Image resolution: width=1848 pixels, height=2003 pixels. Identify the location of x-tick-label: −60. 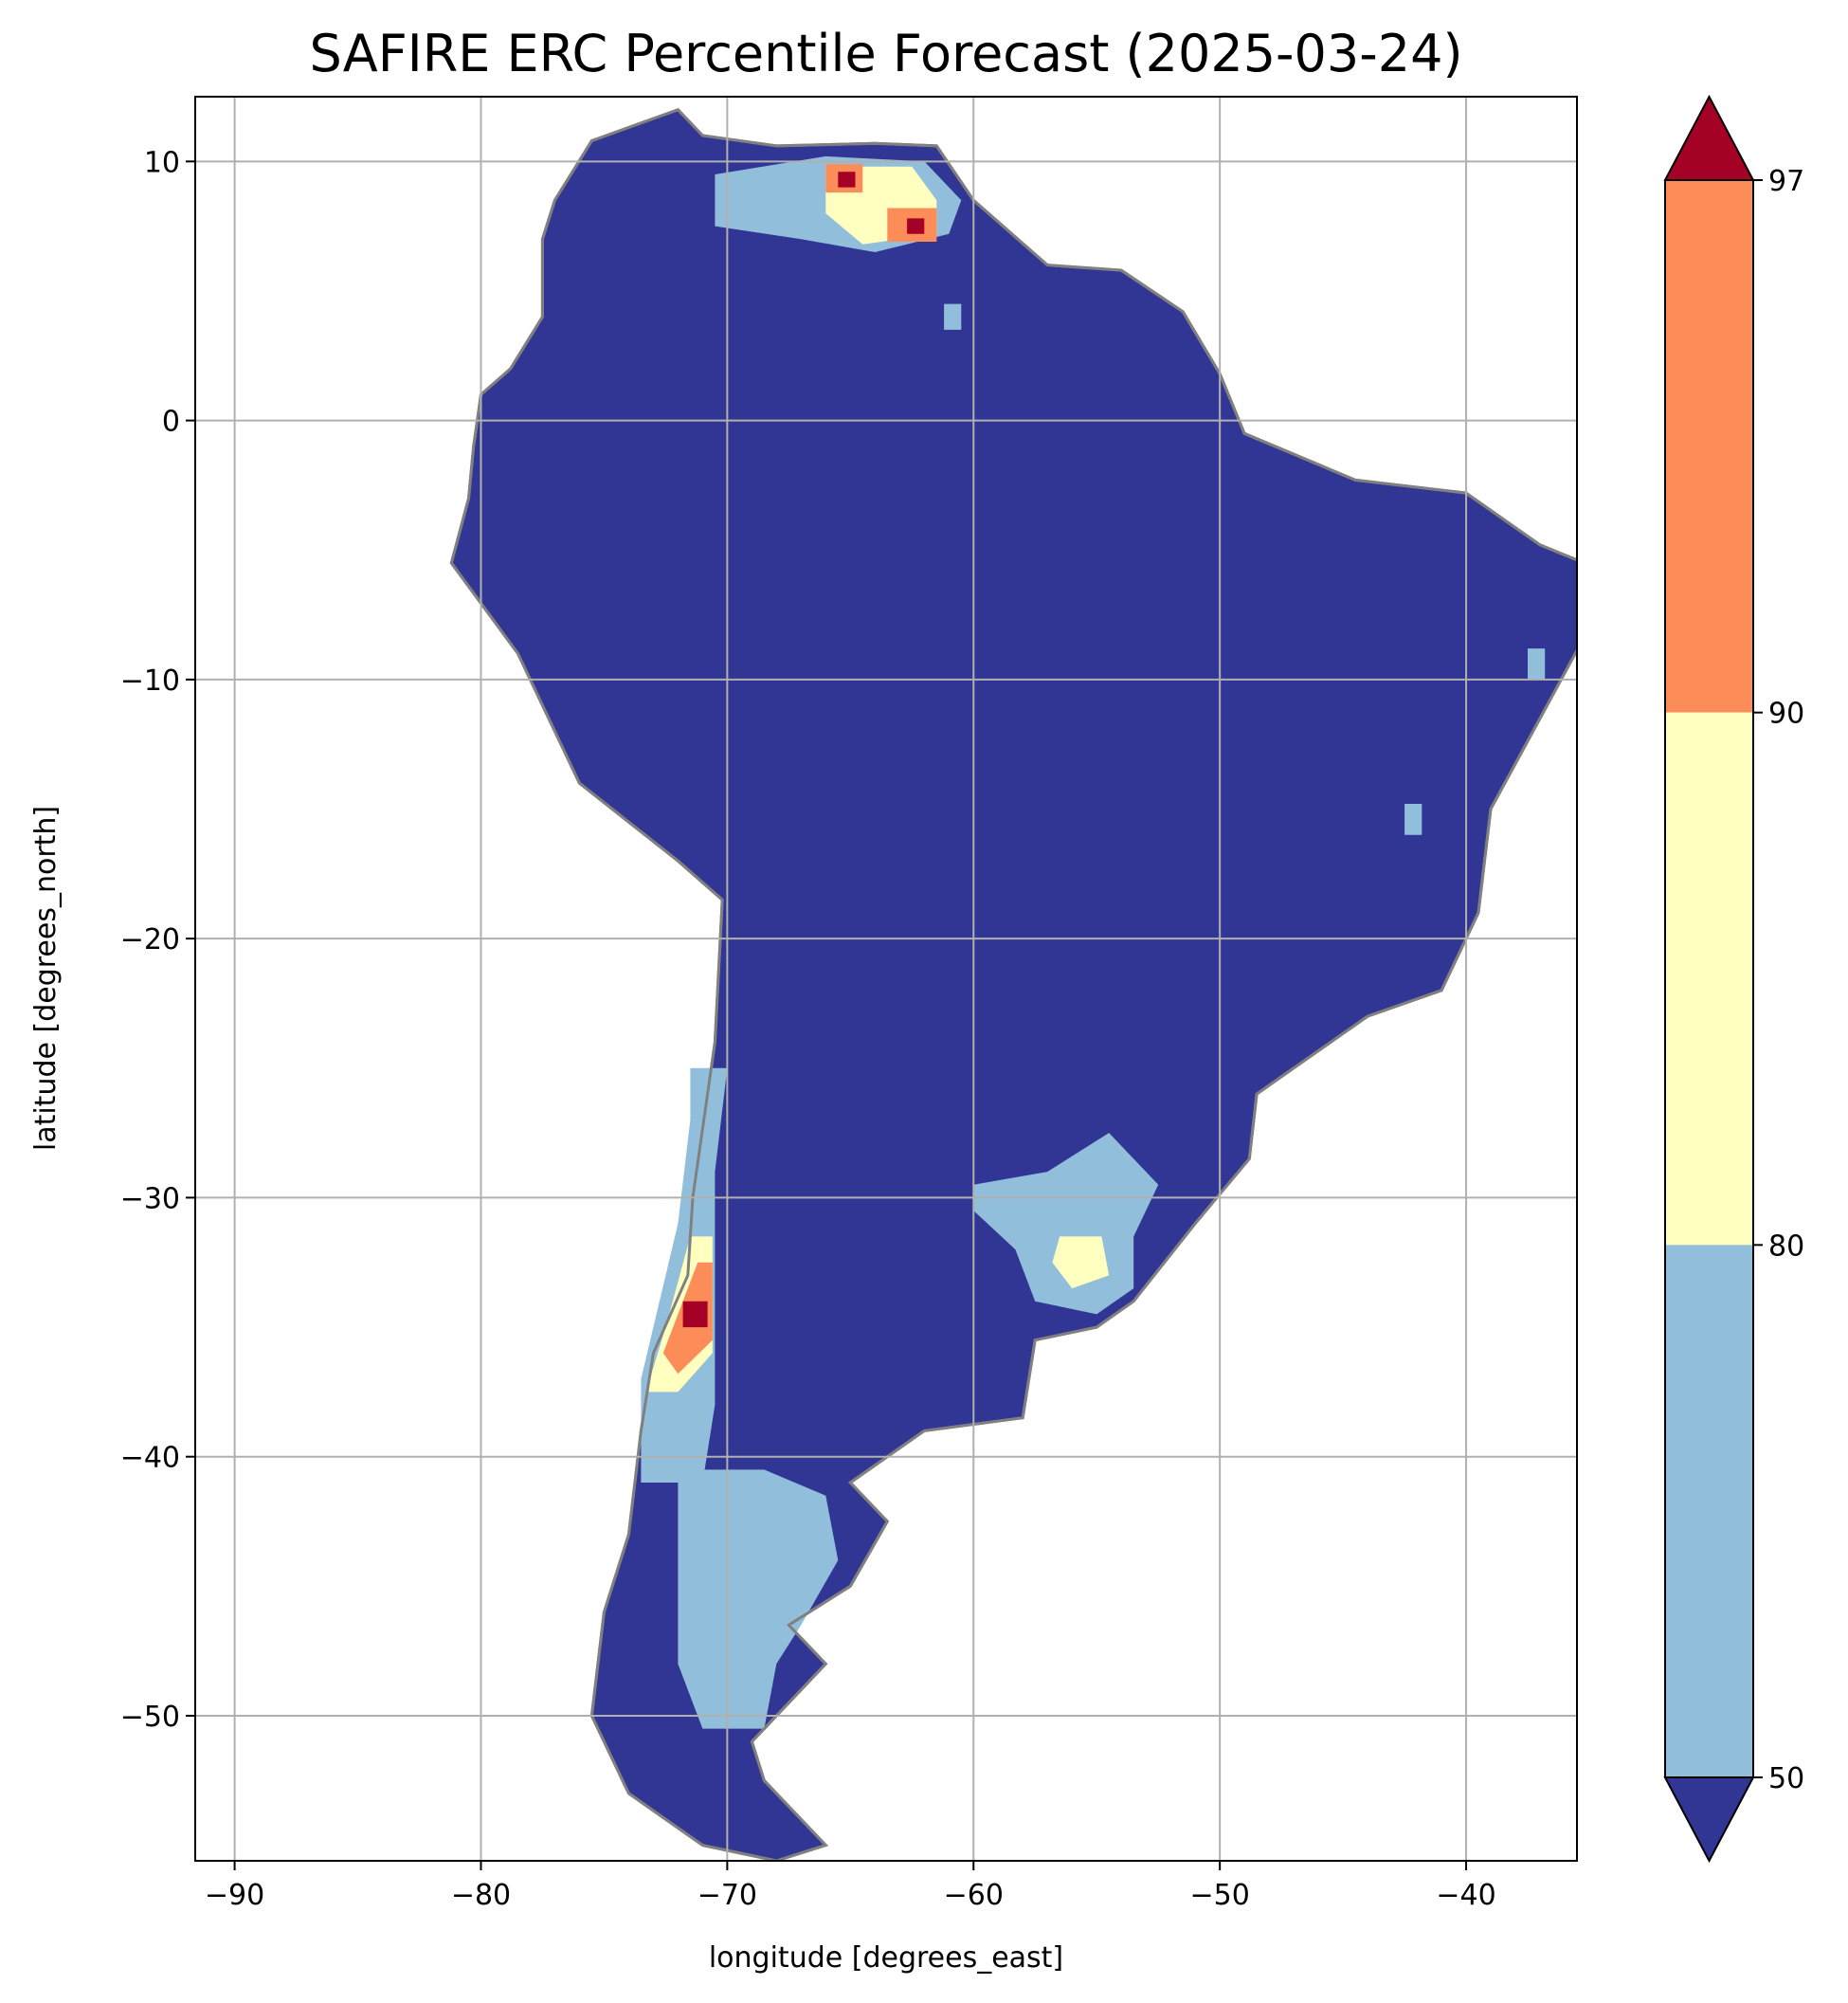
(974, 1896).